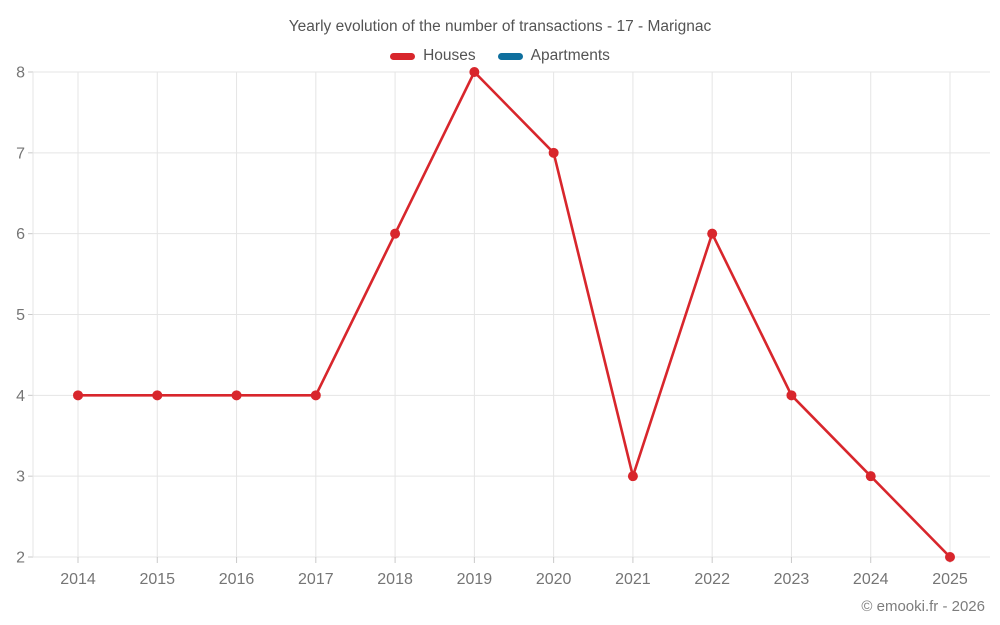 The image size is (1000, 625). What do you see at coordinates (395, 579) in the screenshot?
I see `x-axis-label: 2018` at bounding box center [395, 579].